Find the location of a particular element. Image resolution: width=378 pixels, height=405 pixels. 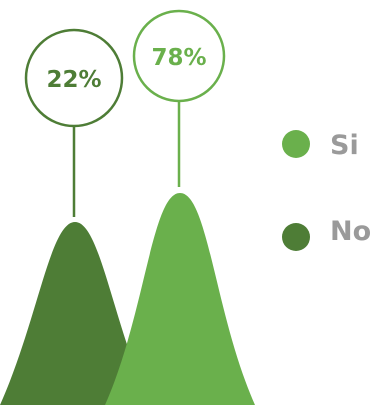

legend-swatch-no is located at coordinates (296, 237).